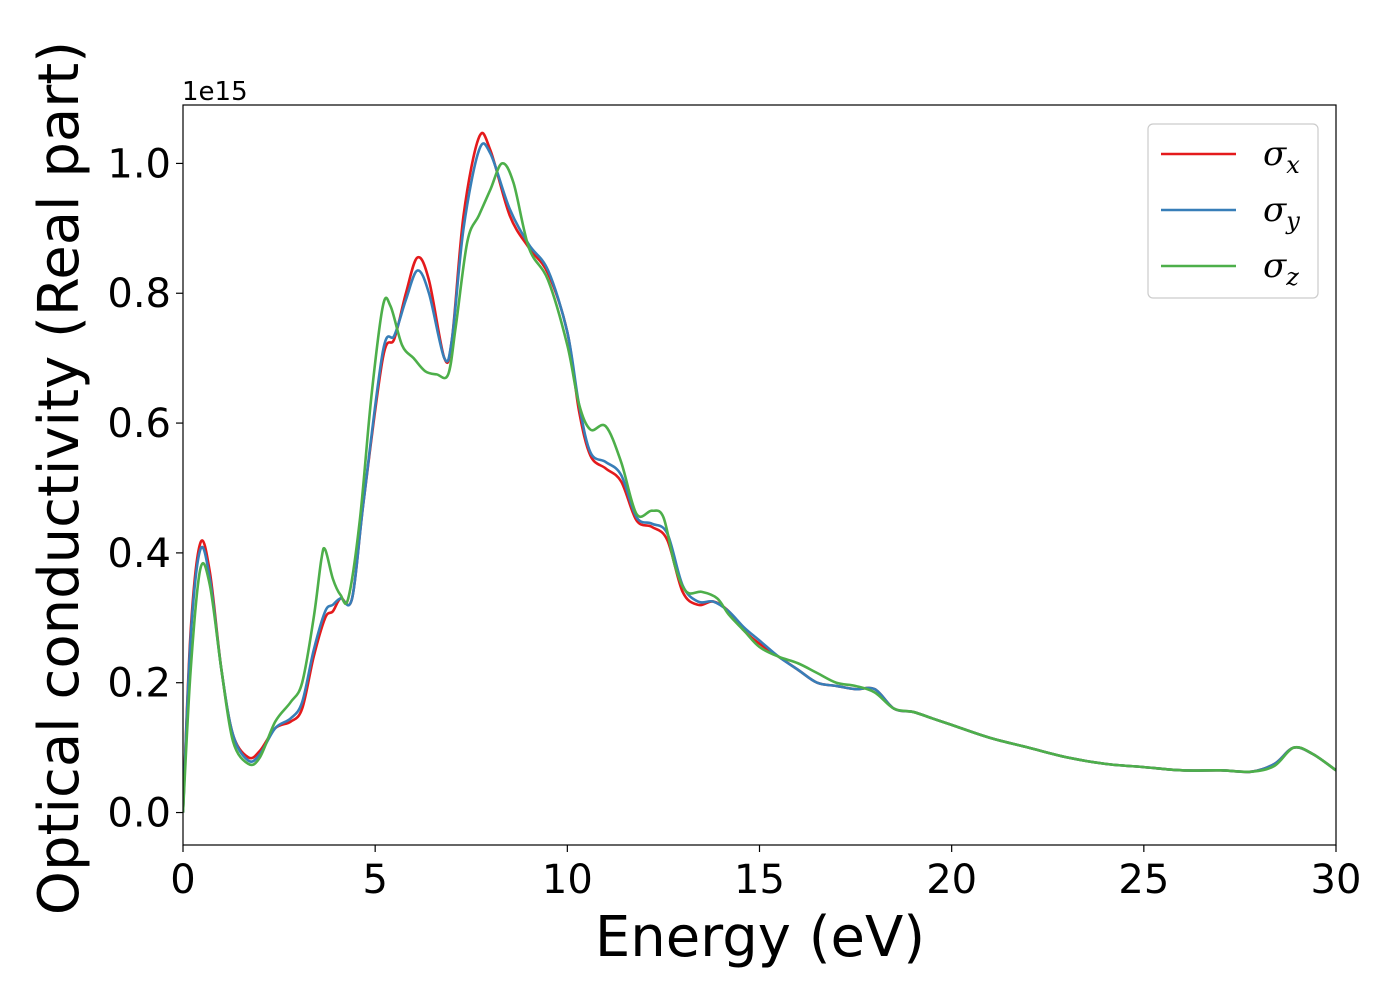 The height and width of the screenshot is (1000, 1400). Describe the element at coordinates (139, 424) in the screenshot. I see `y-tick-label: 0.6` at that location.